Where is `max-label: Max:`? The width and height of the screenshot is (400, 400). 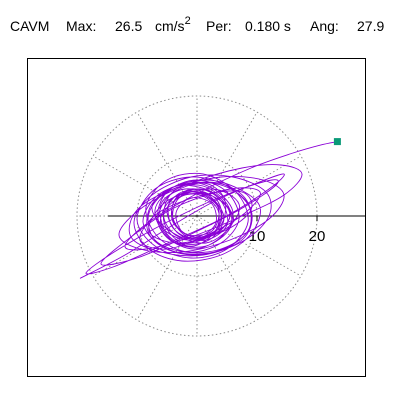
max-label: Max: is located at coordinates (81, 26).